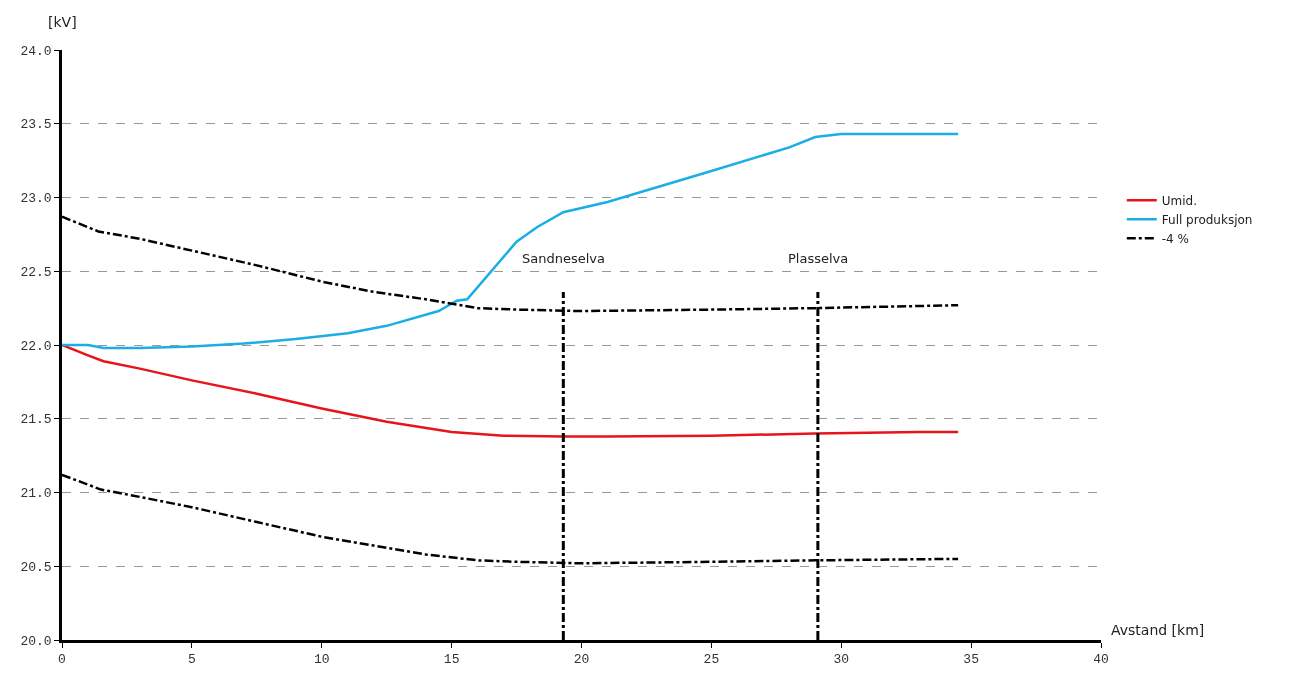  I want to click on x-tick-label: 40, so click(1101, 660).